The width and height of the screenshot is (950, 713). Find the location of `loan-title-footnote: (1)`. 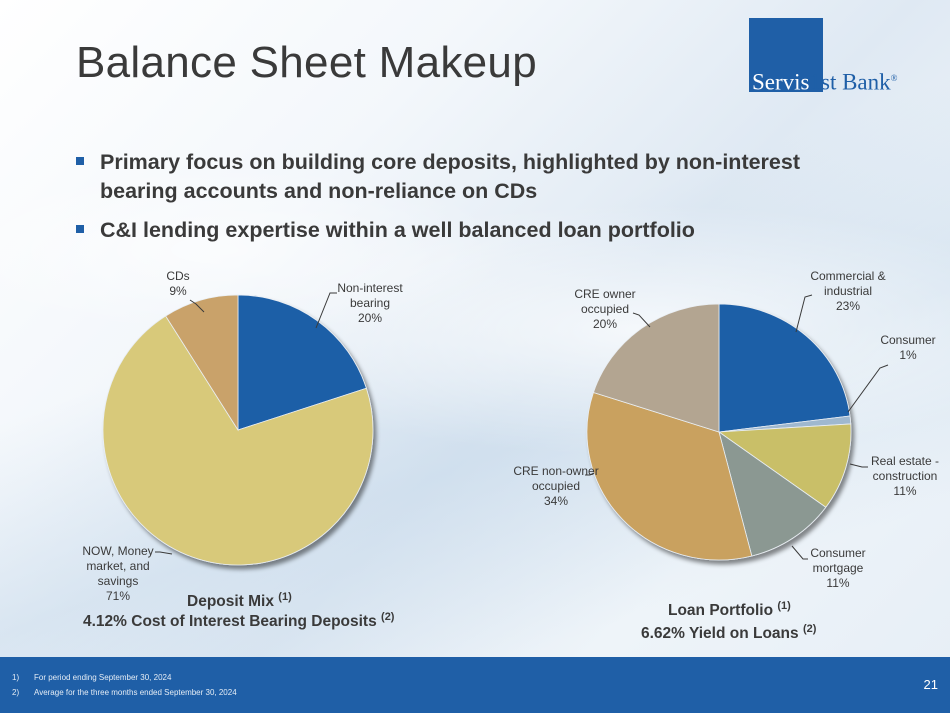

loan-title-footnote: (1) is located at coordinates (784, 606).